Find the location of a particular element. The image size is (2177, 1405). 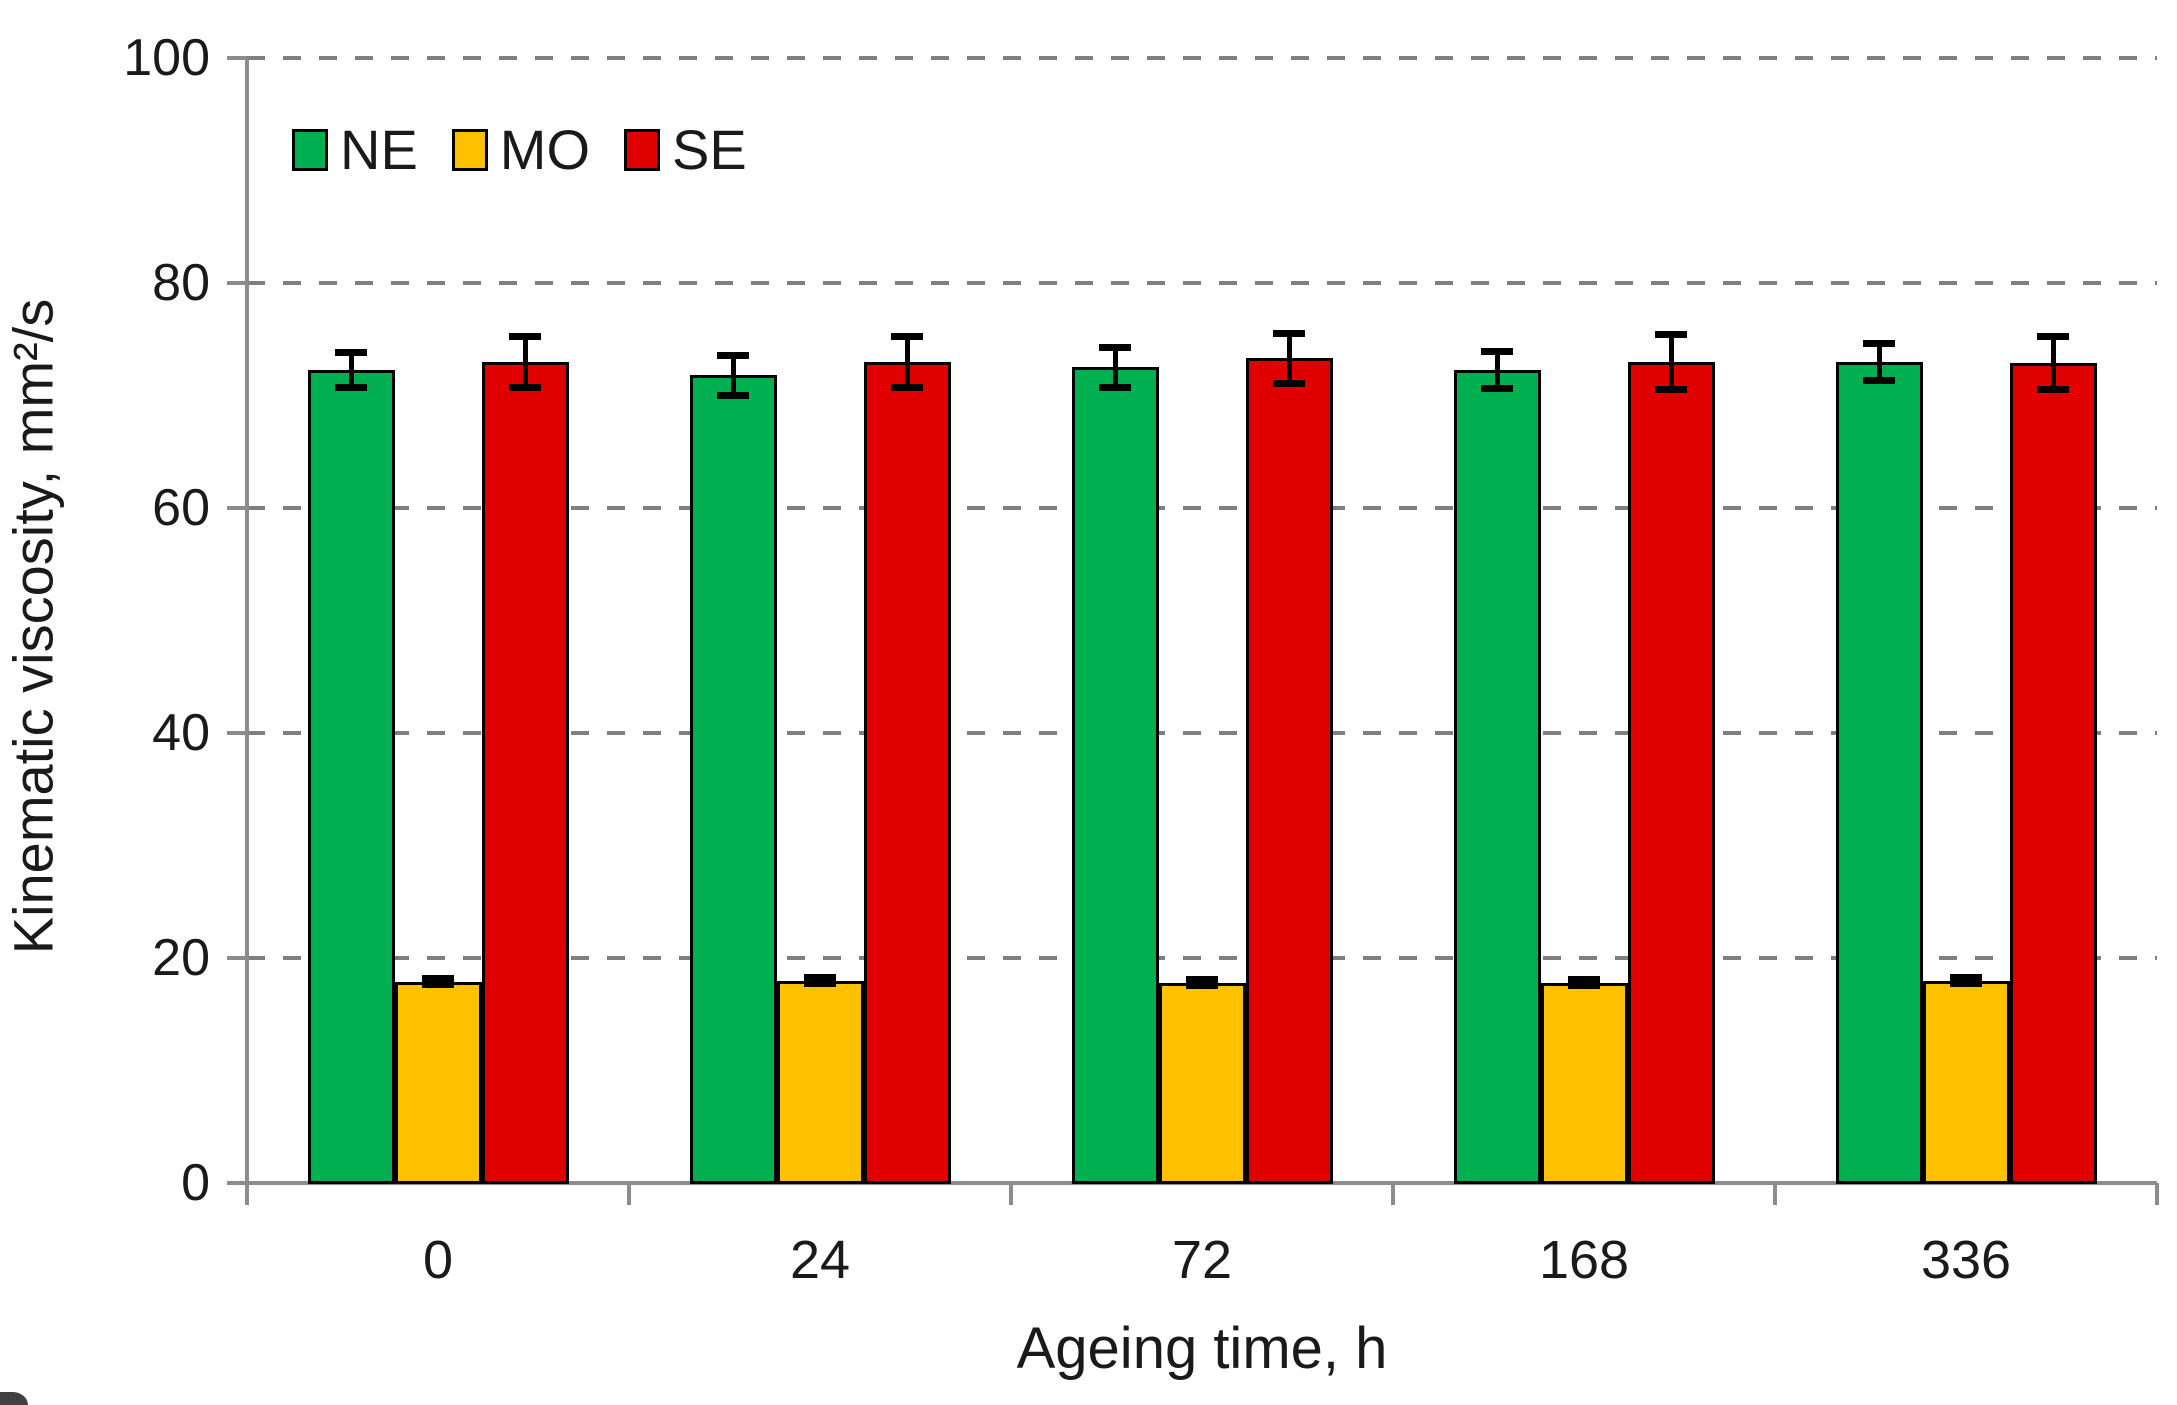

x-tick-label-336: 336 is located at coordinates (1966, 1260).